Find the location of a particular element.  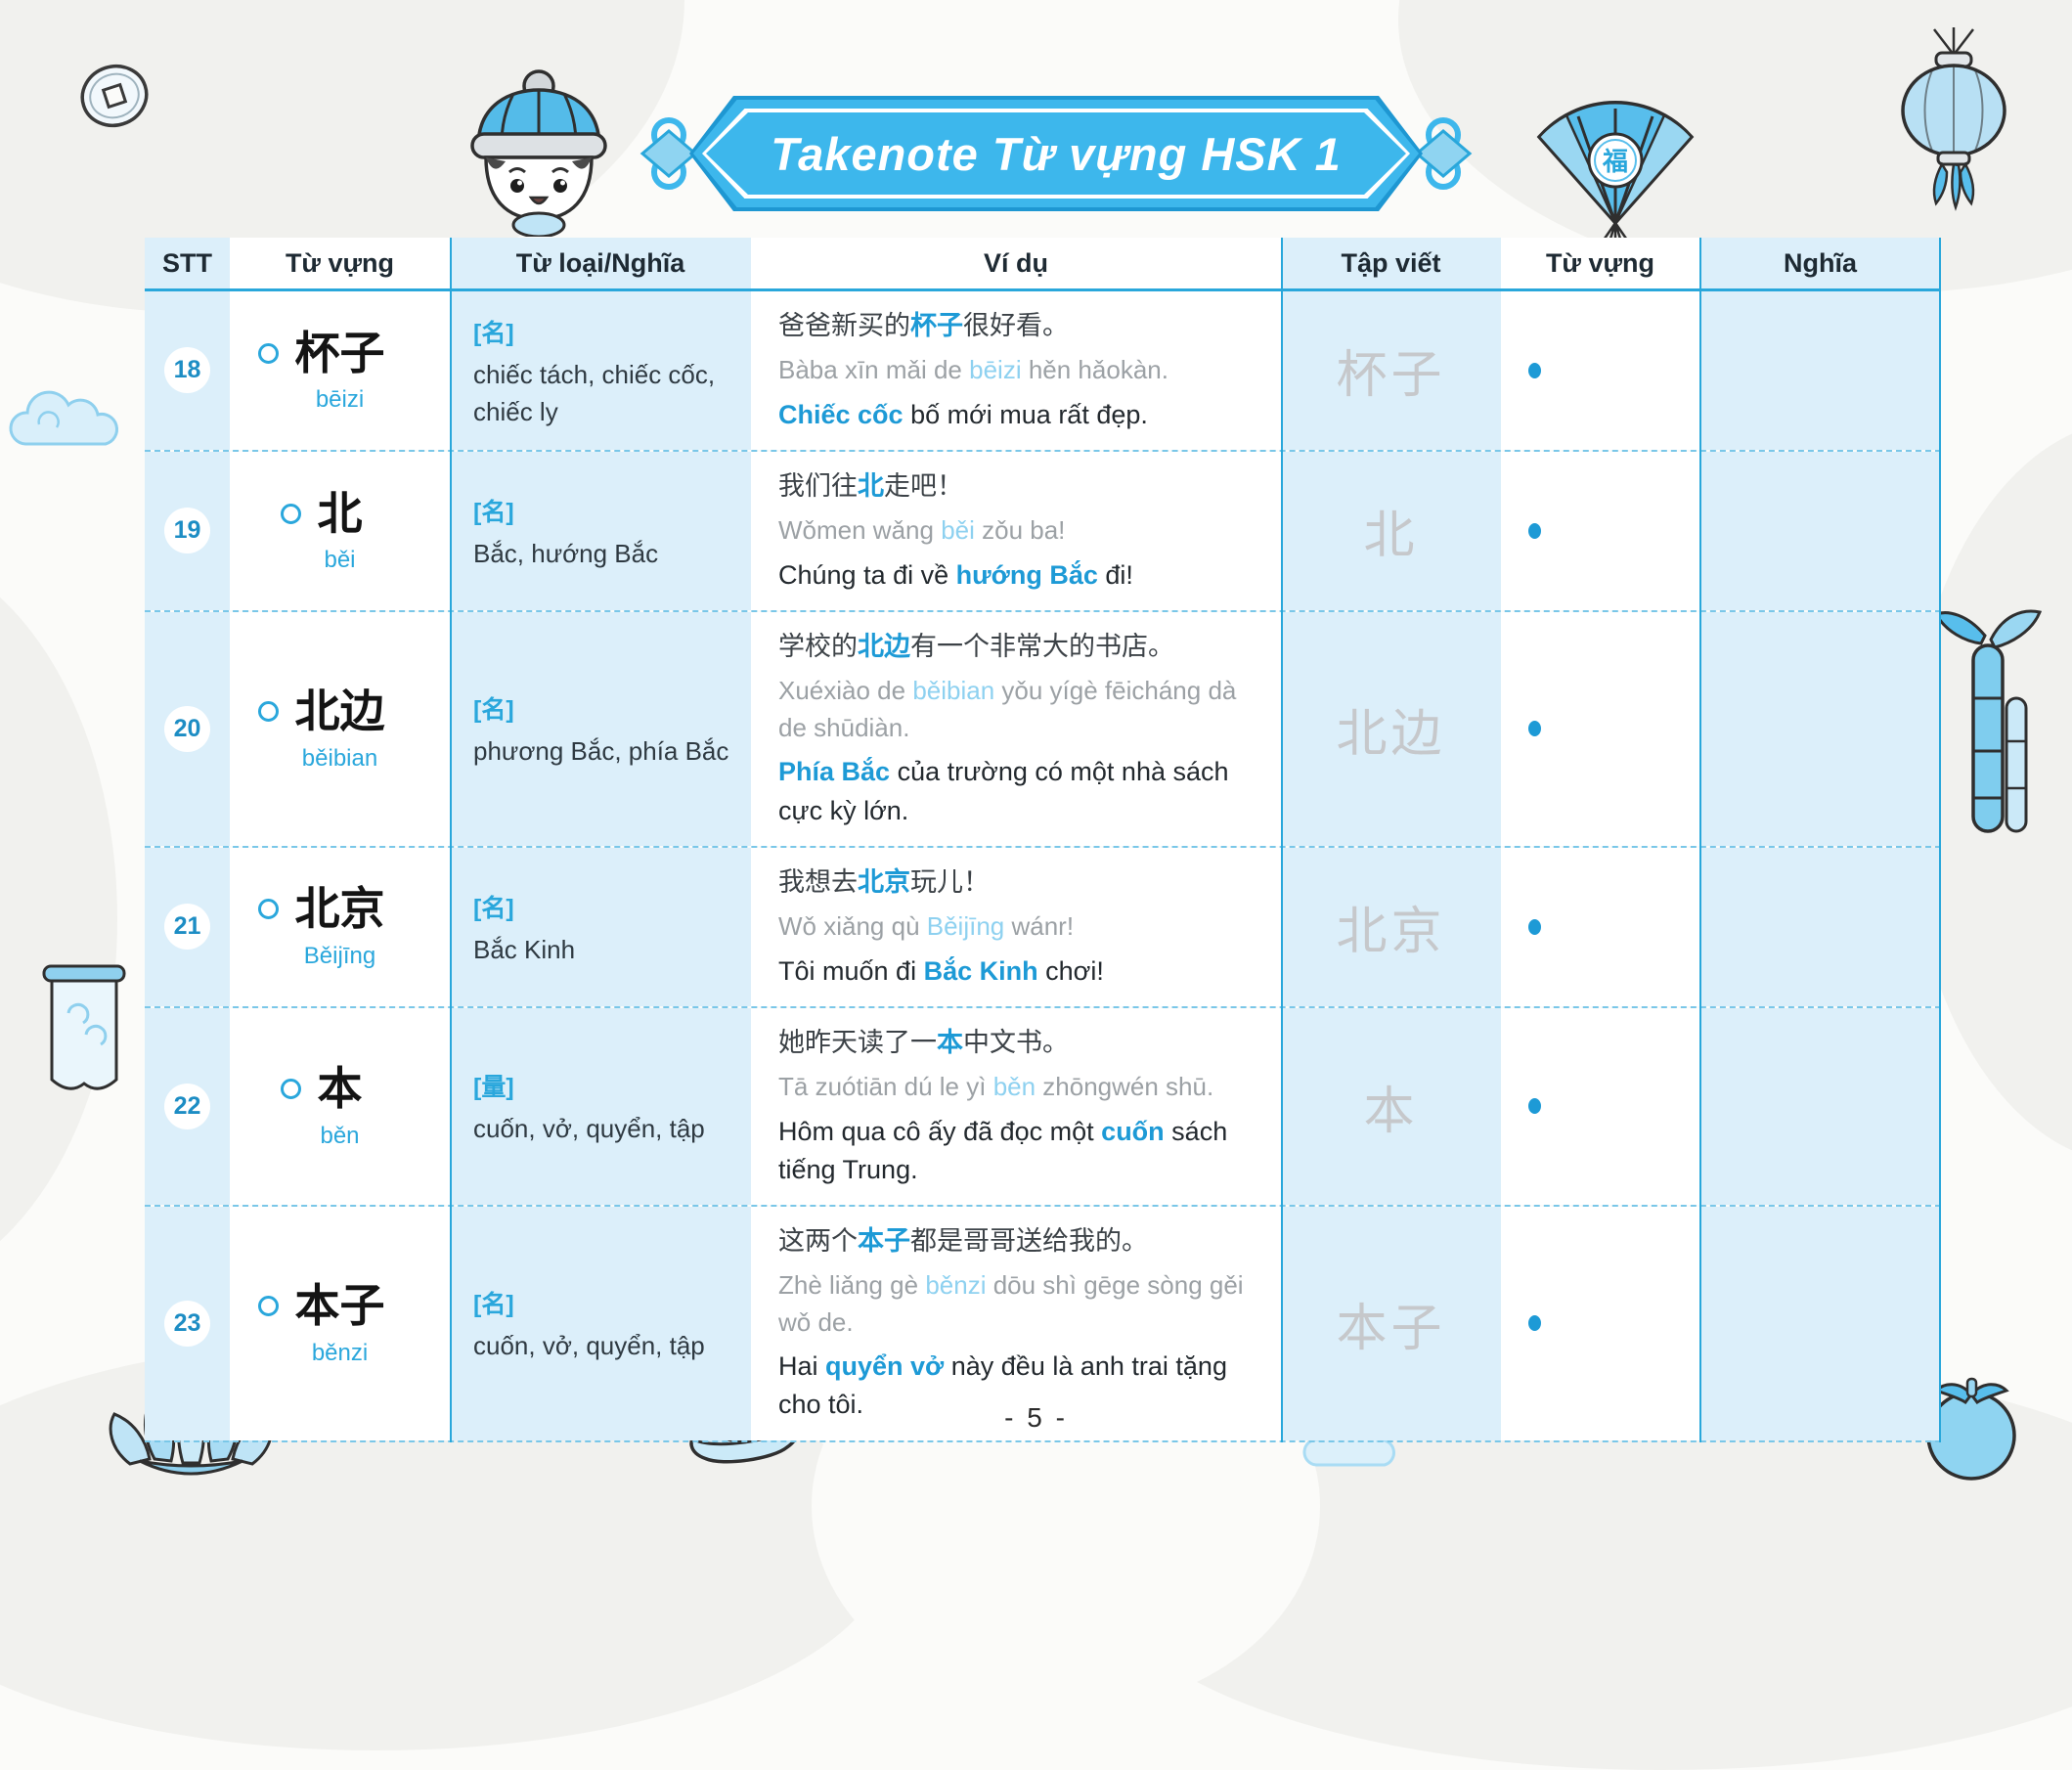

example-chinese: 学校的北边有一个非常大的书店。 is located at coordinates (976, 646).